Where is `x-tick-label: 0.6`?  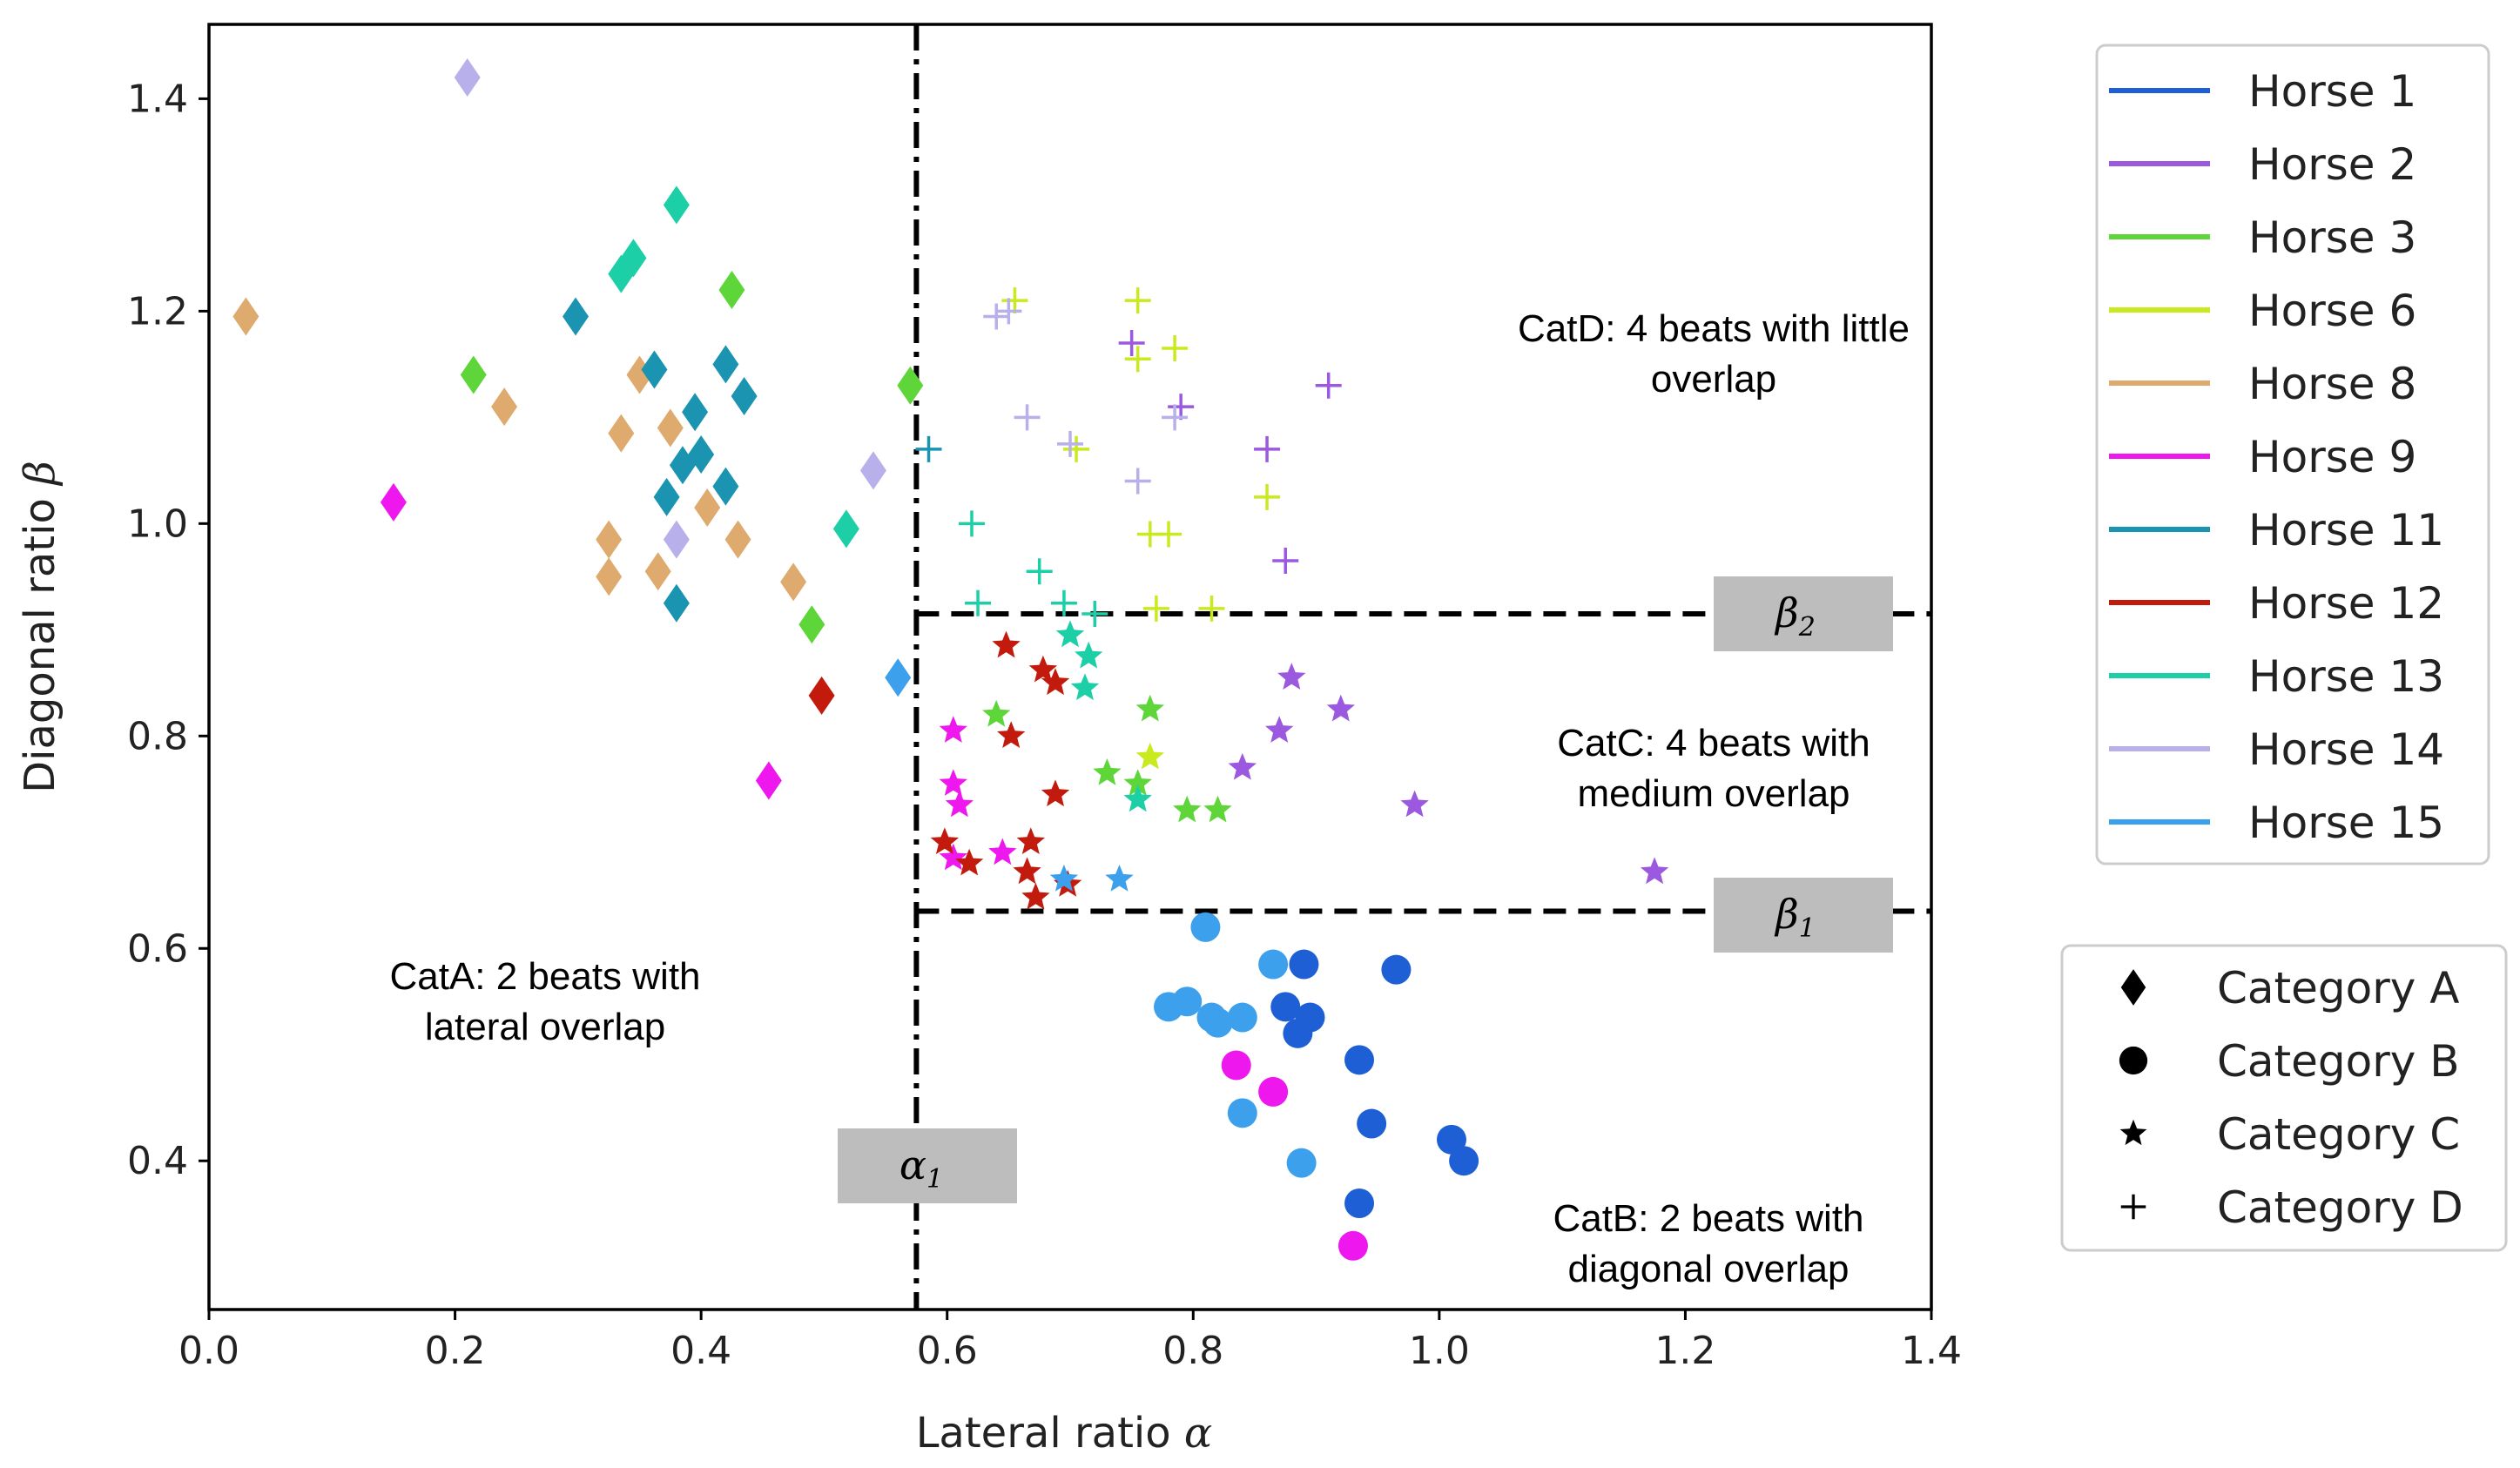 x-tick-label: 0.6 is located at coordinates (947, 1351).